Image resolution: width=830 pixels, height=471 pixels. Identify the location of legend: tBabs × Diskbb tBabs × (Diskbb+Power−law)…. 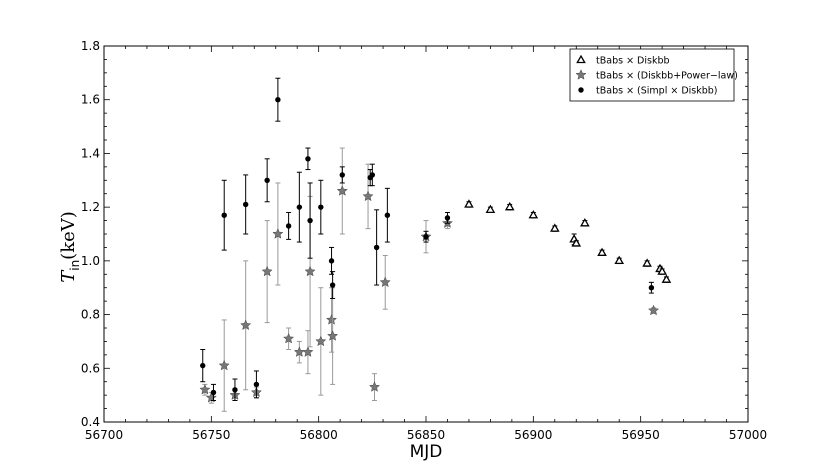
(653, 75).